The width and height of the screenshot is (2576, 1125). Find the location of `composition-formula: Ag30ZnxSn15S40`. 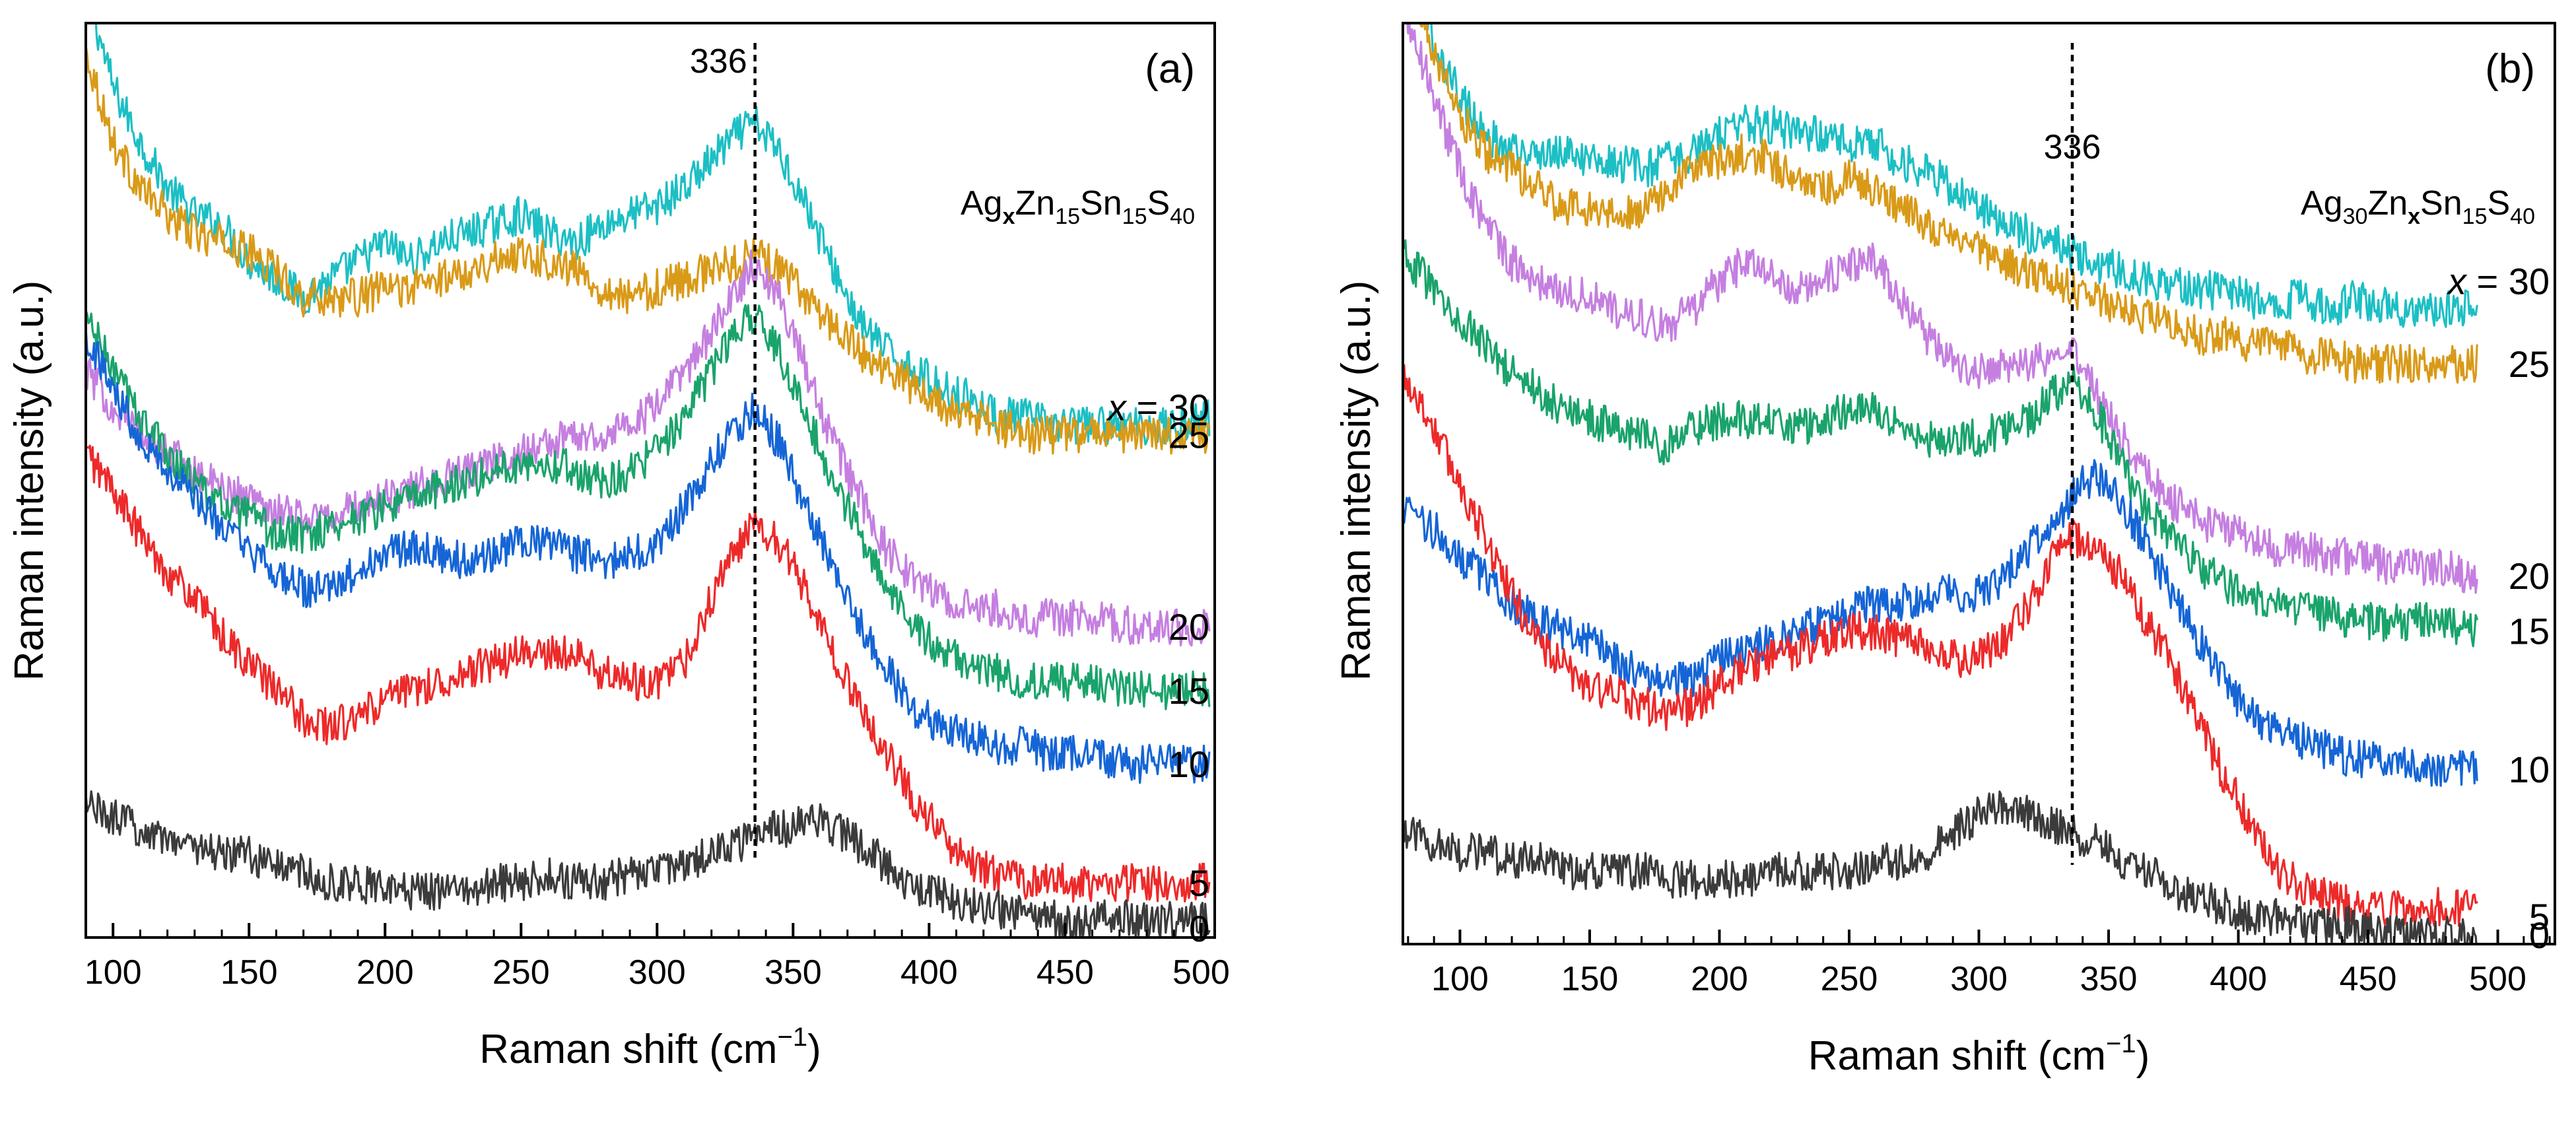

composition-formula: Ag30ZnxSn15S40 is located at coordinates (2418, 206).